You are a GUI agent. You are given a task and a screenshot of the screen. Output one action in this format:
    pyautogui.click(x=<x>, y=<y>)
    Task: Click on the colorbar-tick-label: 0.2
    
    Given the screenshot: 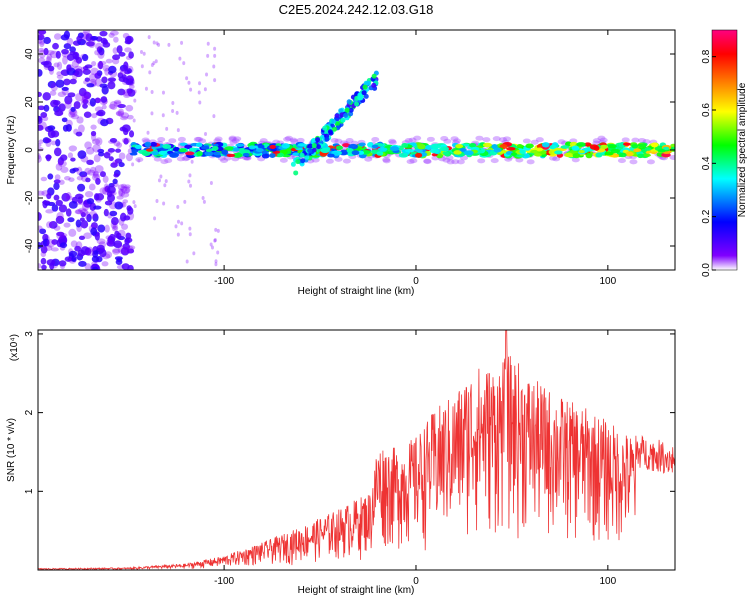 What is the action you would take?
    pyautogui.click(x=706, y=216)
    